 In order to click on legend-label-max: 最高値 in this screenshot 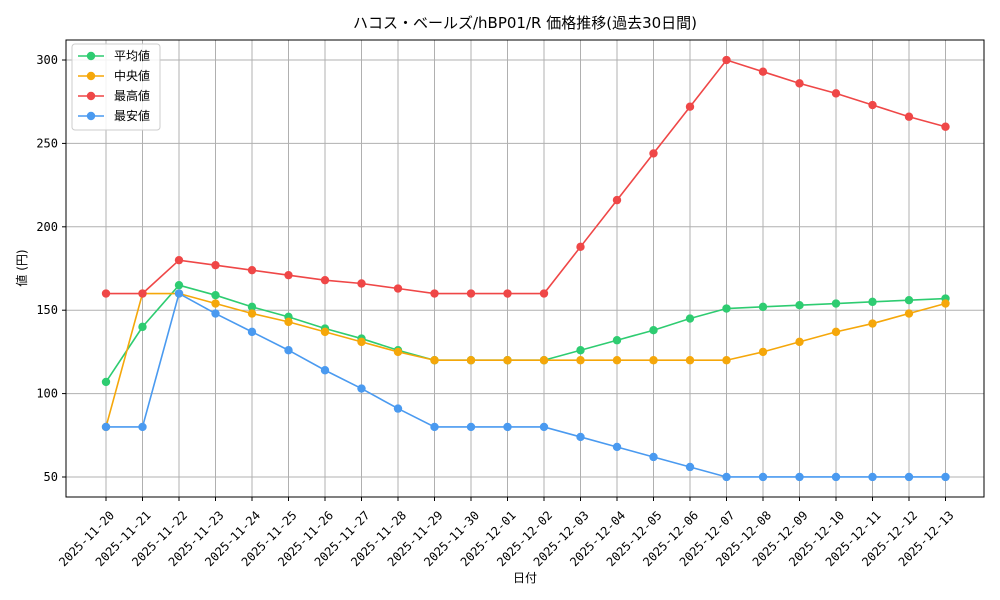, I will do `click(132, 95)`.